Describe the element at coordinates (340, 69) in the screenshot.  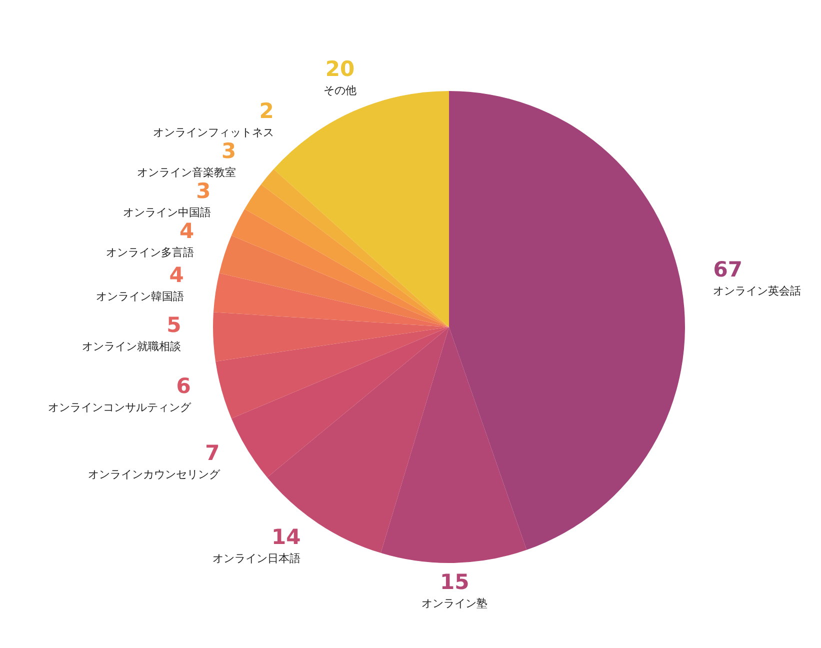
I see `data-label: 20` at that location.